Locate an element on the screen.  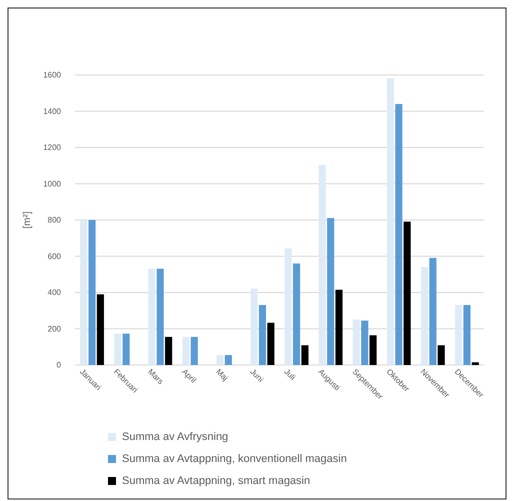
y-tick-label: 1200 is located at coordinates (52, 147).